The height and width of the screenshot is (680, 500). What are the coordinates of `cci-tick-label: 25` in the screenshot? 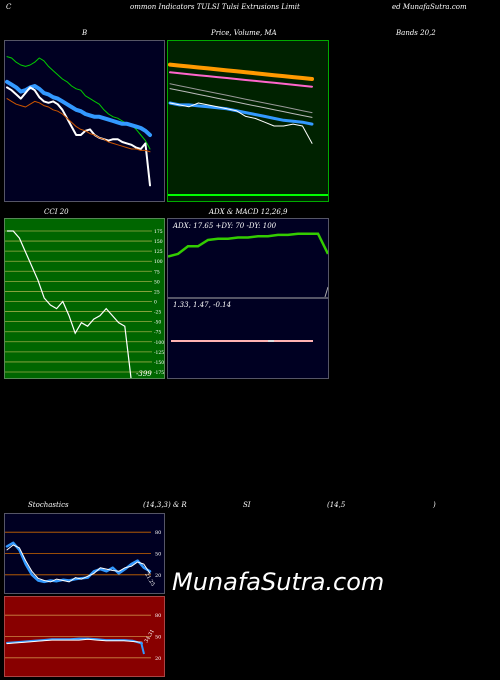 It's located at (157, 292).